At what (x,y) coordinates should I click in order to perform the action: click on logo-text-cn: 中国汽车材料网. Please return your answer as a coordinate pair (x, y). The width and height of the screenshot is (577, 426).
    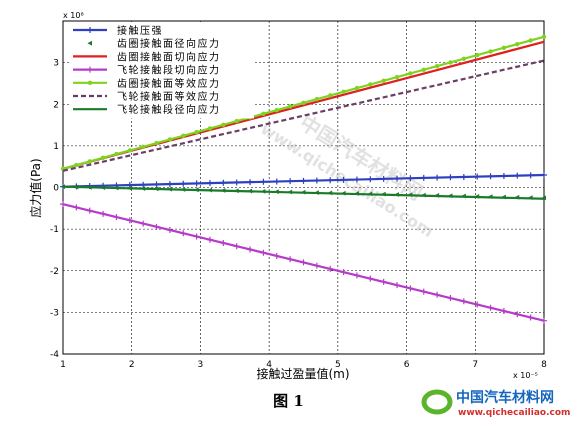
    Looking at the image, I should click on (505, 397).